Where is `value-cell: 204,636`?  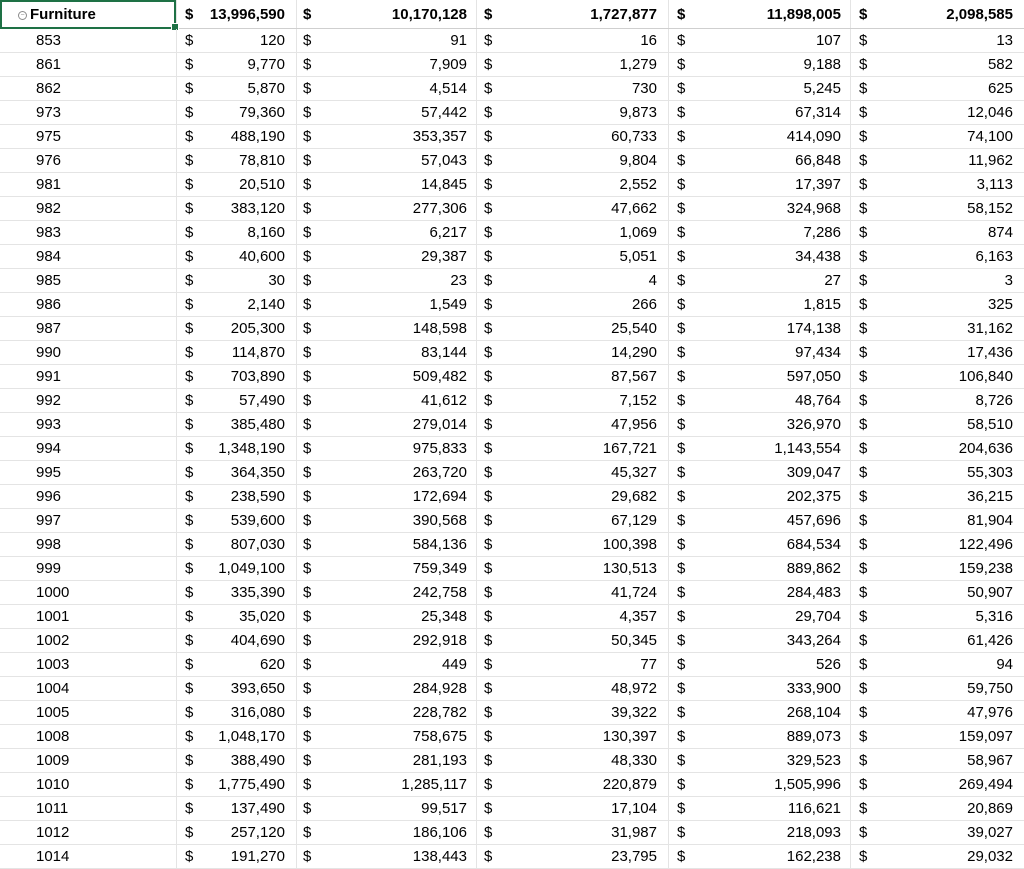
value-cell: 204,636 is located at coordinates (985, 448).